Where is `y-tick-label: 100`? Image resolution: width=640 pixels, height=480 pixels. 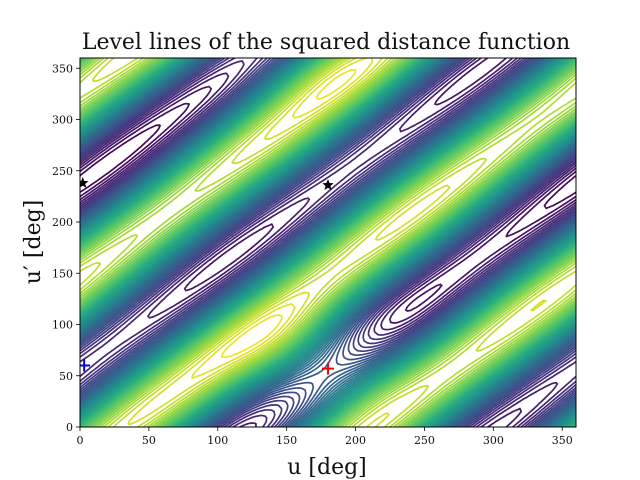
y-tick-label: 100 is located at coordinates (62, 325).